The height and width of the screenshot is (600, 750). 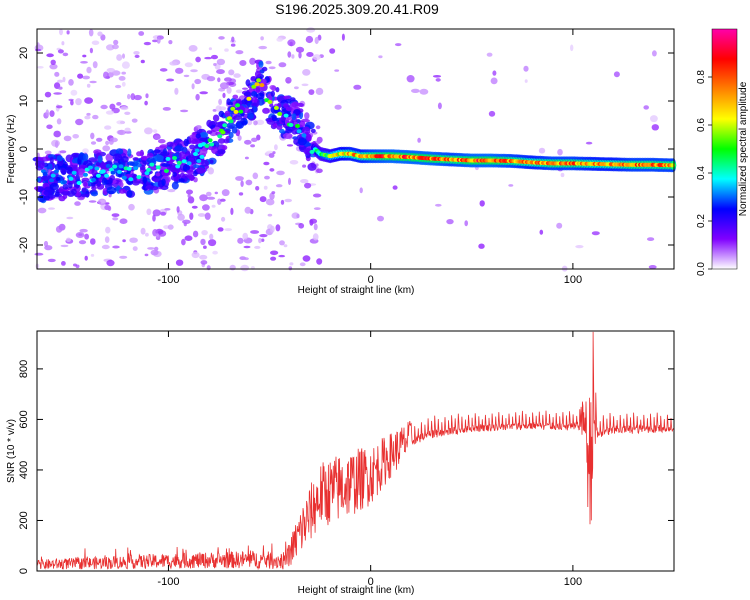 What do you see at coordinates (24, 53) in the screenshot?
I see `spectrogram-y-tick-label: 20` at bounding box center [24, 53].